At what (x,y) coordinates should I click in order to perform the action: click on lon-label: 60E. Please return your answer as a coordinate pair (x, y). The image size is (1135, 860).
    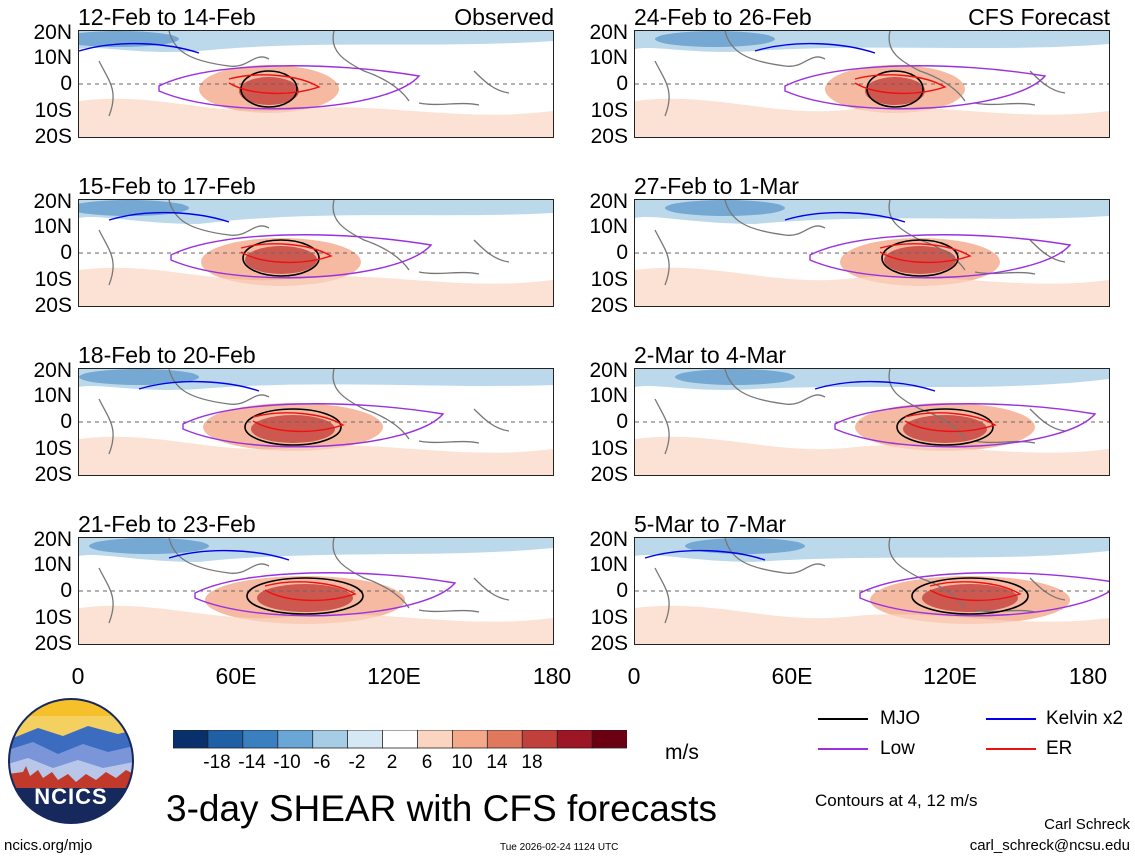
    Looking at the image, I should click on (236, 676).